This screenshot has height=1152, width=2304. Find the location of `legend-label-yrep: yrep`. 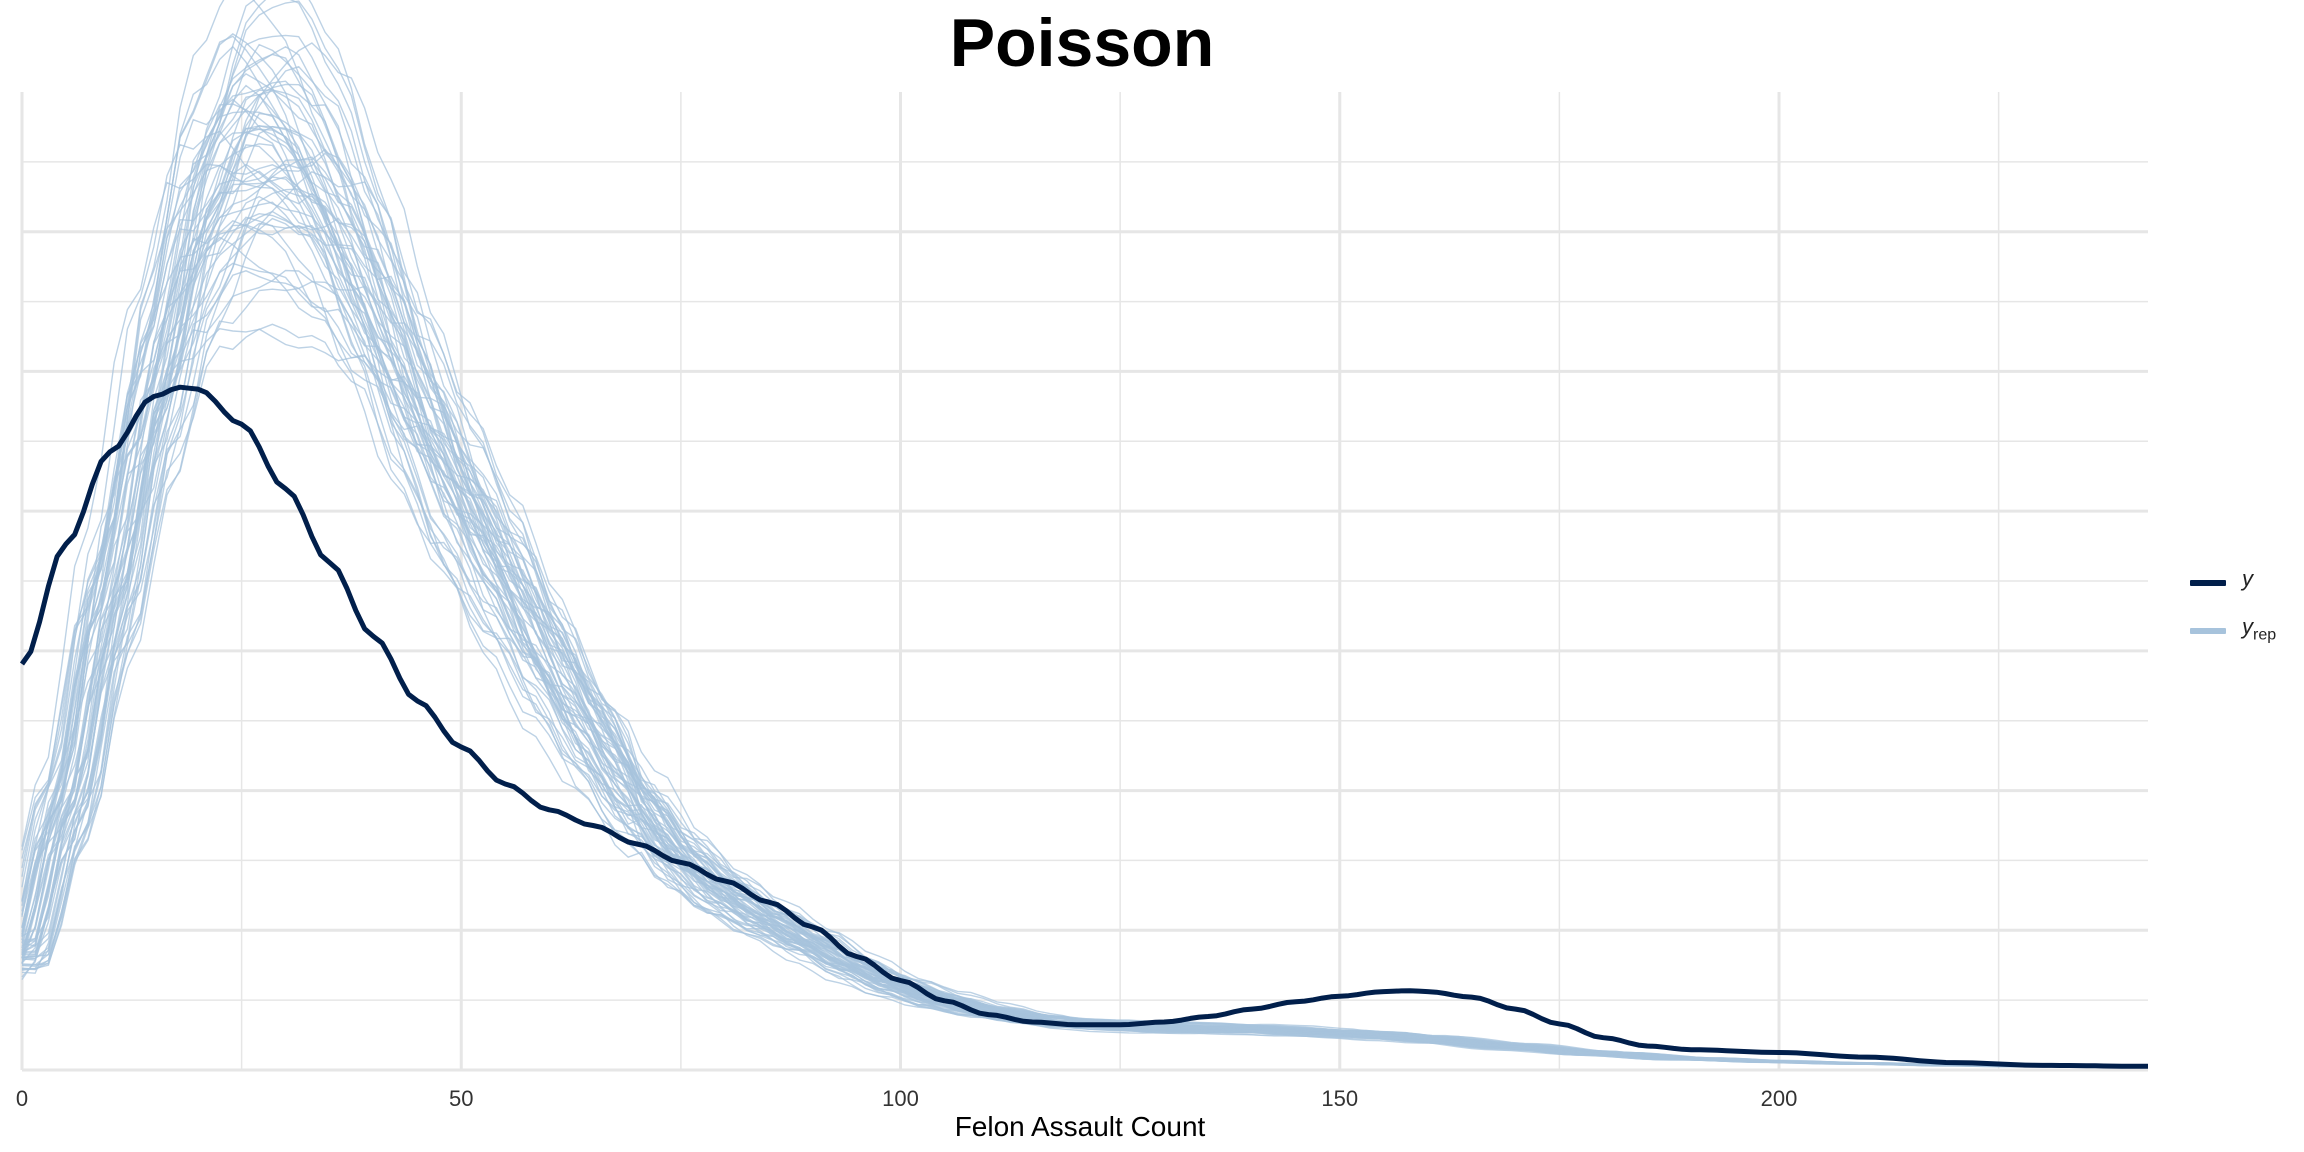

legend-label-yrep: yrep is located at coordinates (2259, 629).